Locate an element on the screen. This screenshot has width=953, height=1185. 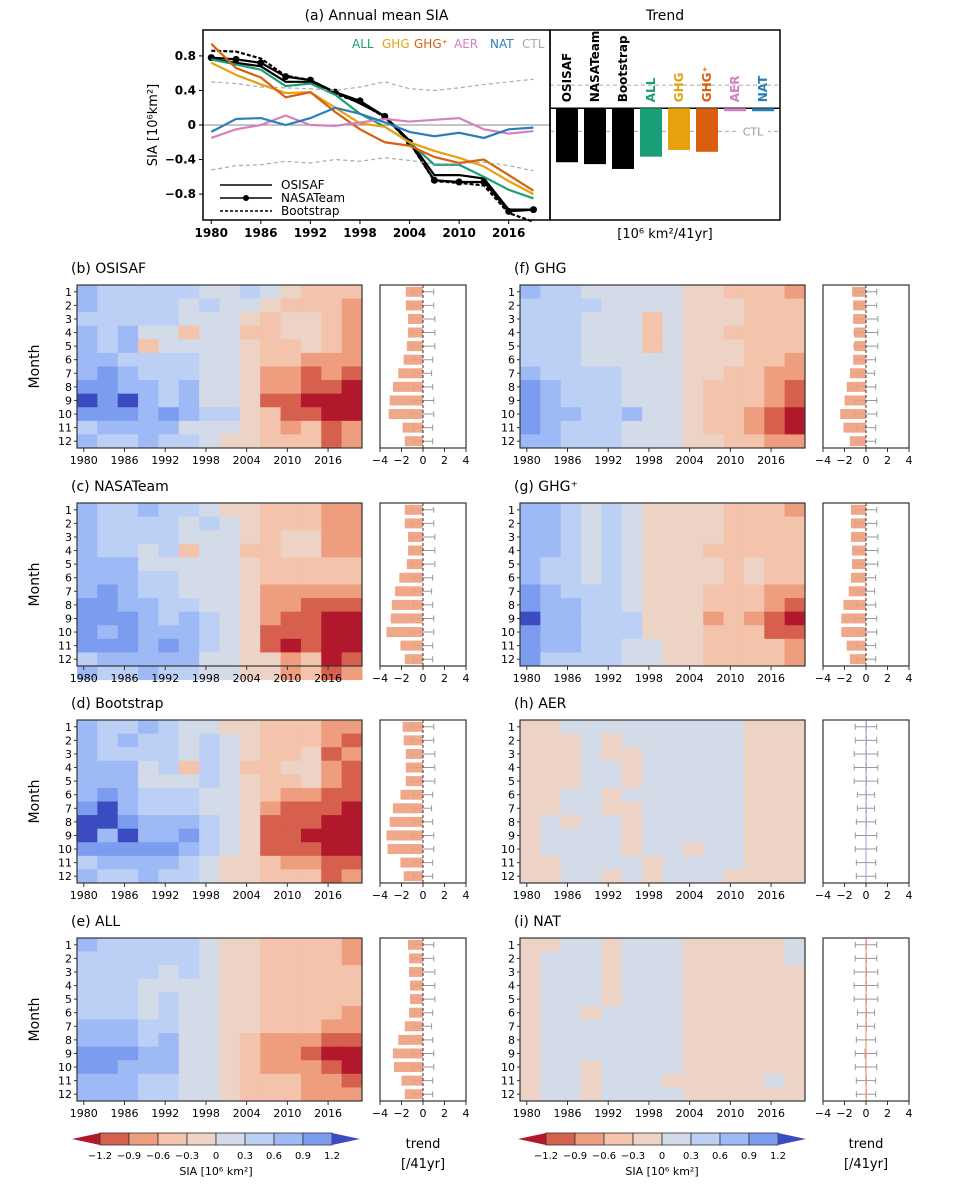
year-label: 2016 is located at coordinates (771, 460).